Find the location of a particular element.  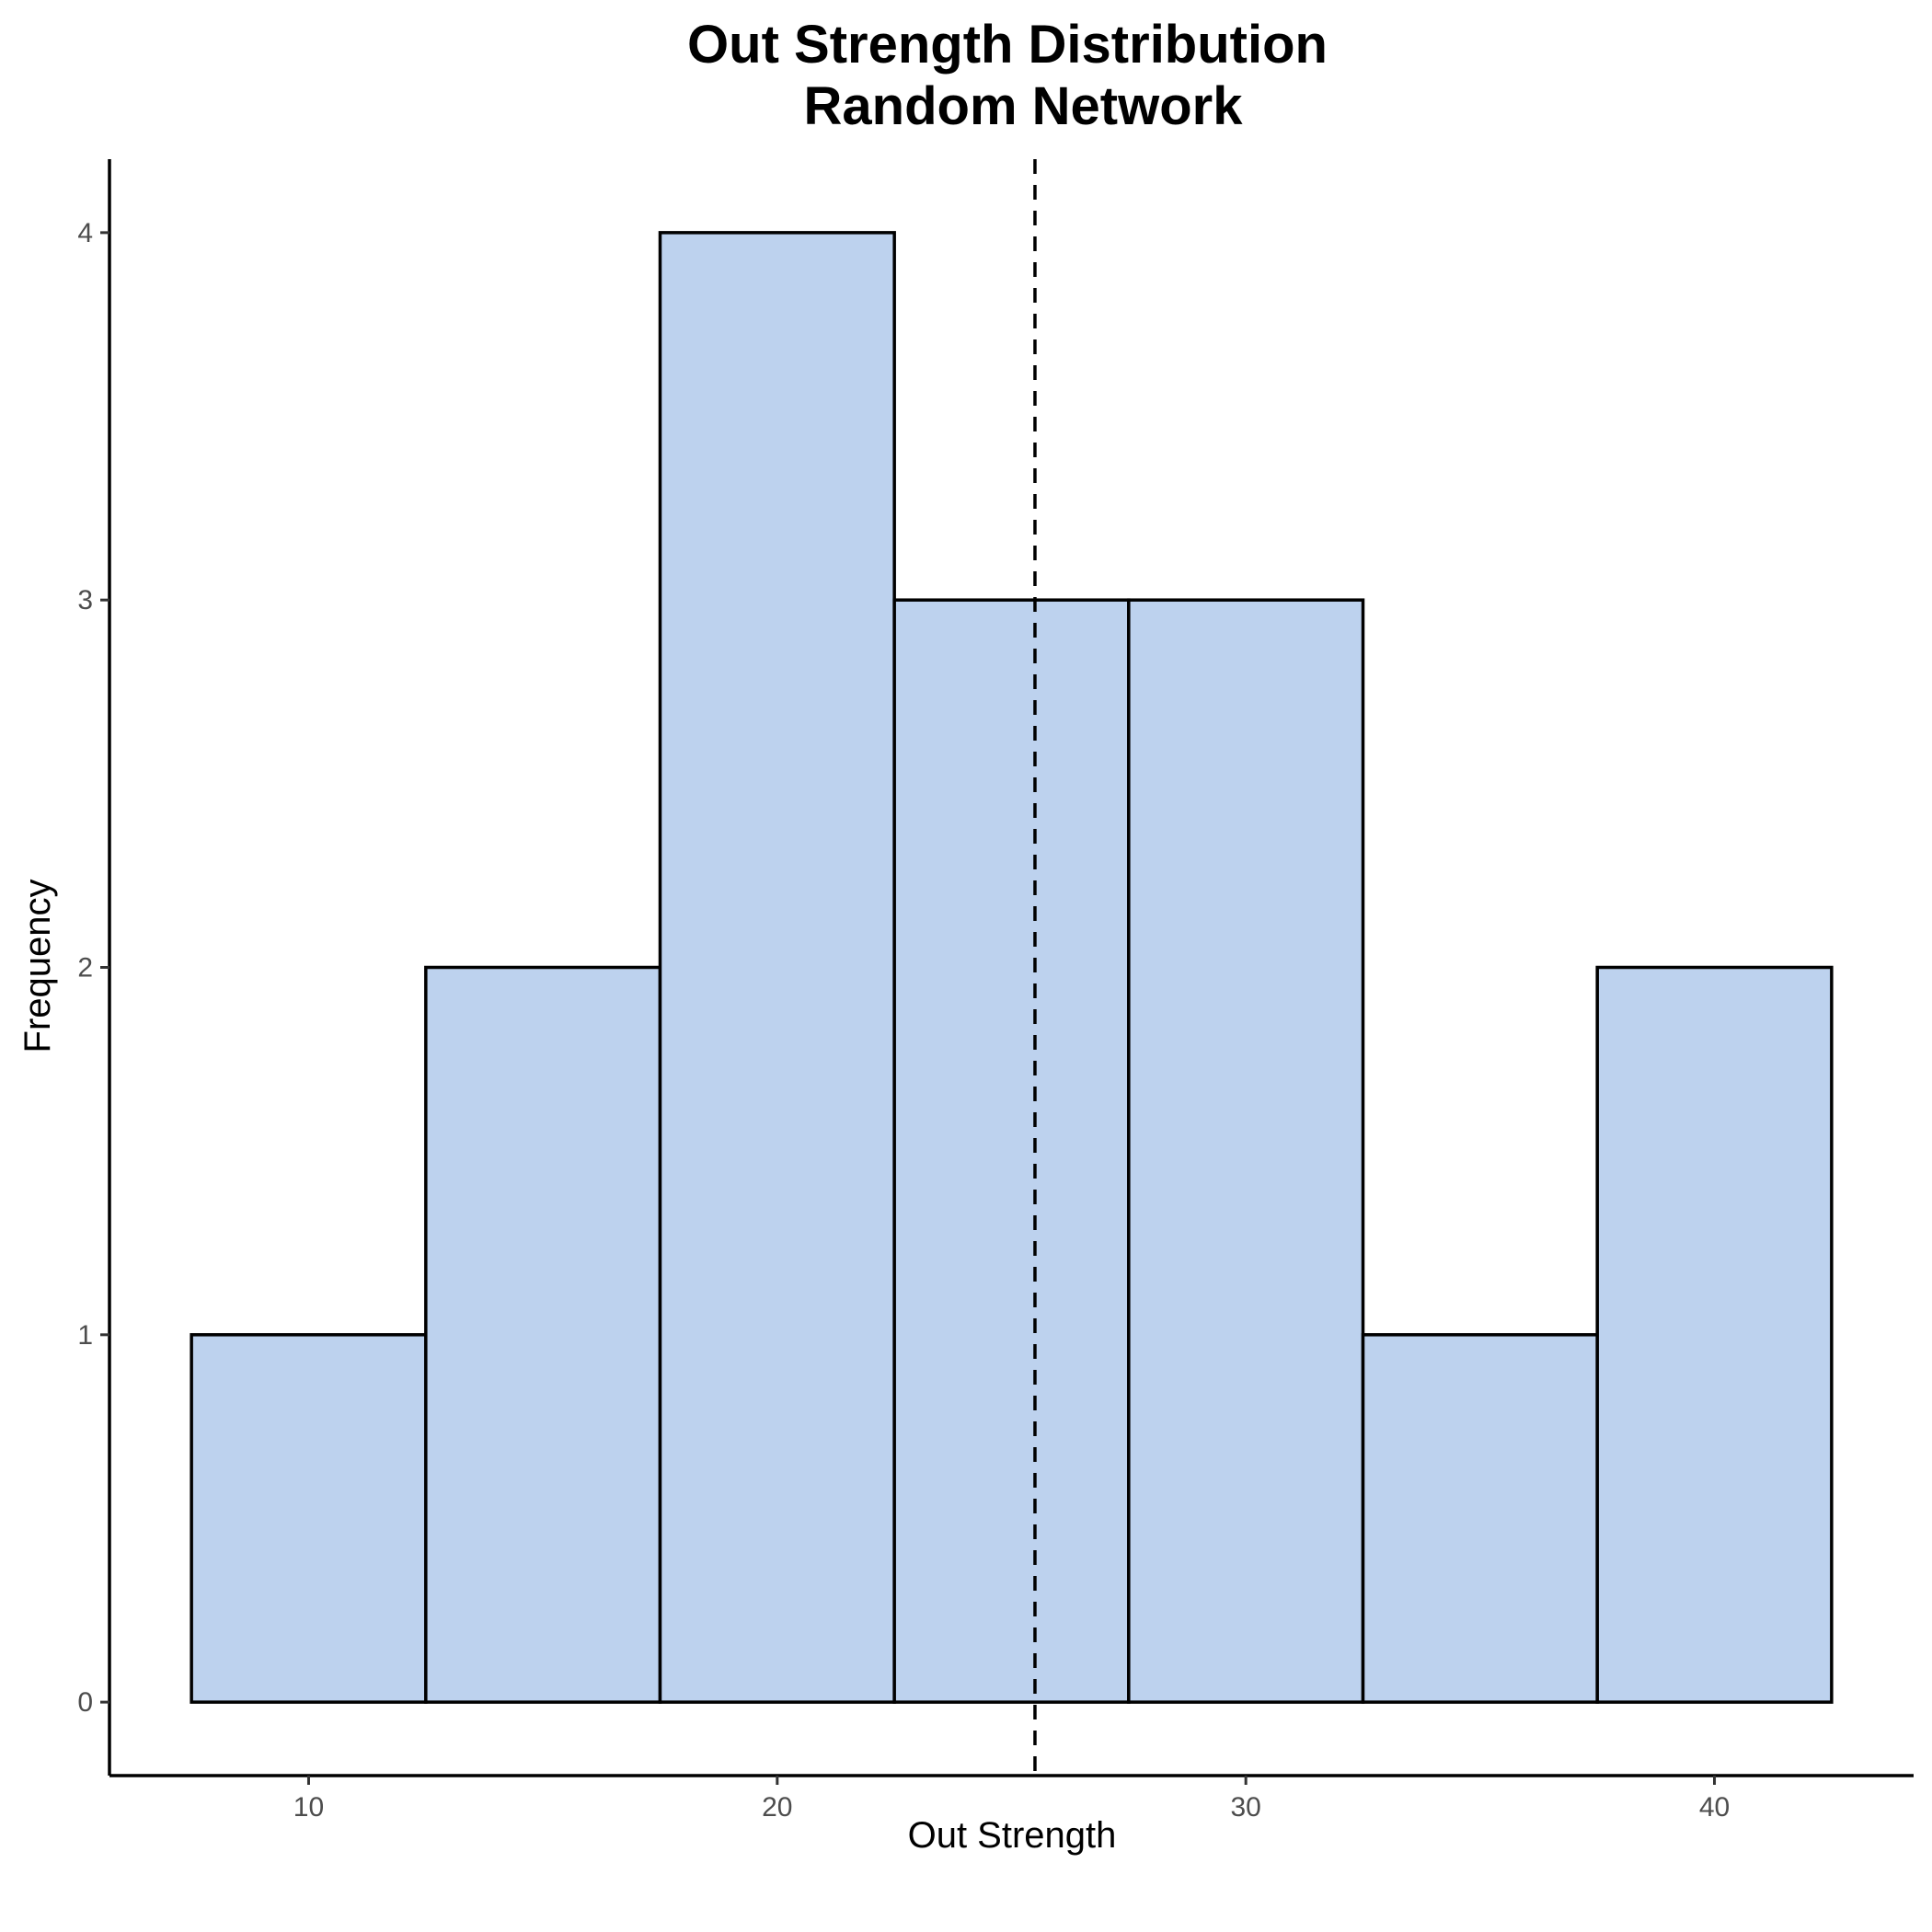

y-axis-label: Frequency is located at coordinates (37, 966).